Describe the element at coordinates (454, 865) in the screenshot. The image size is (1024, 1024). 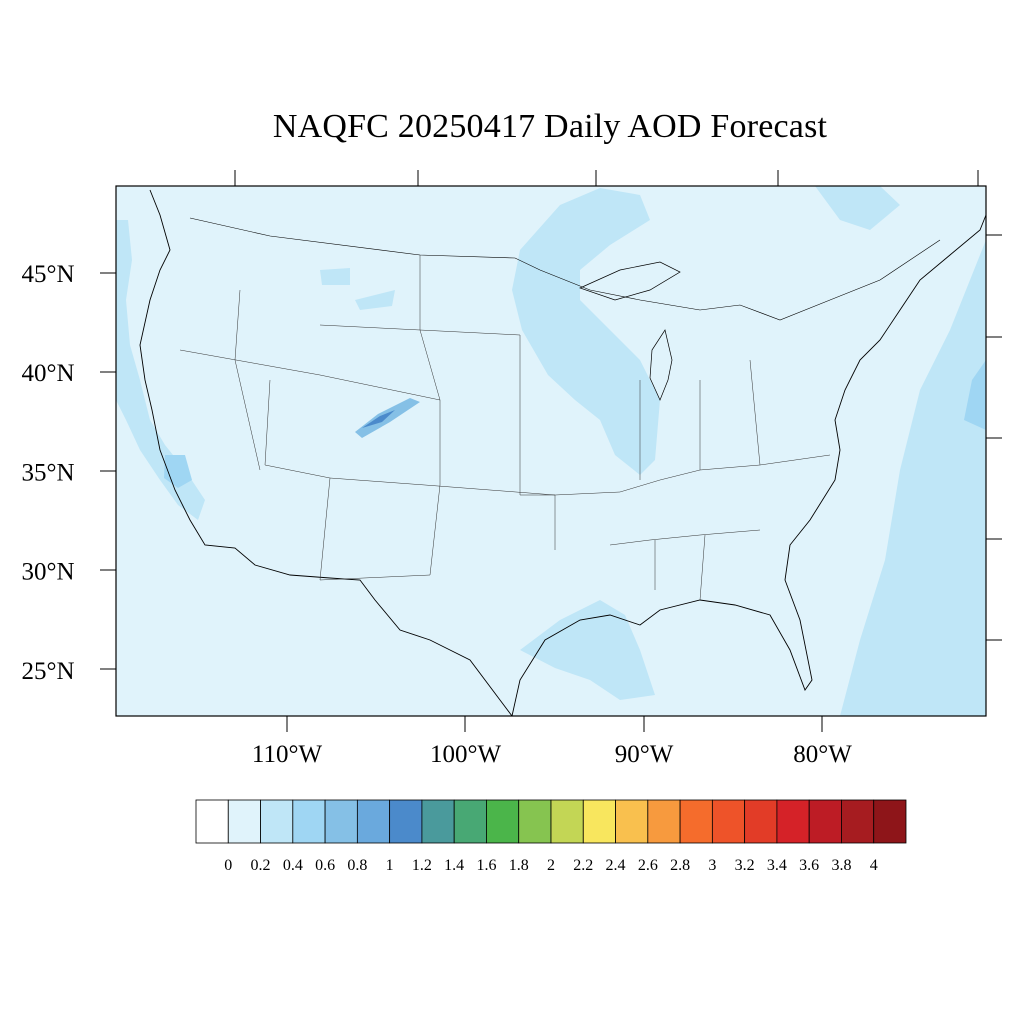
I see `colorbar-label: 1.4` at that location.